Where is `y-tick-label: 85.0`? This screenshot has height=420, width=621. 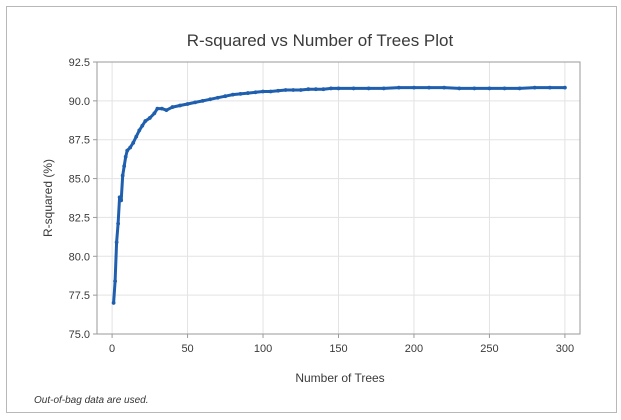 y-tick-label: 85.0 is located at coordinates (79, 180).